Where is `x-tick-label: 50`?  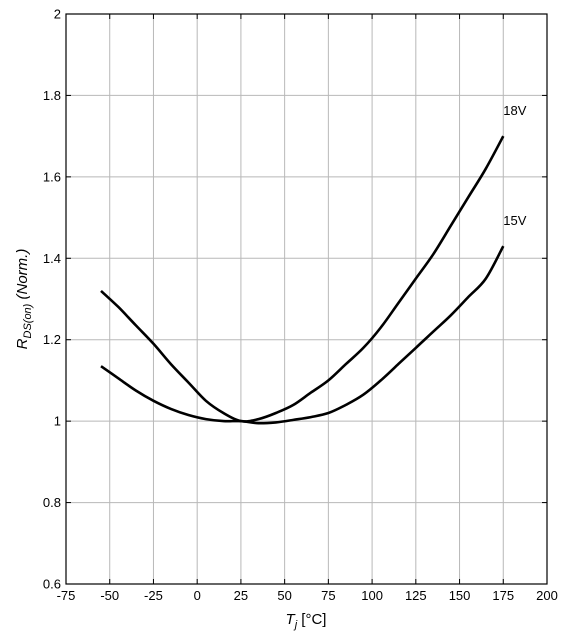
x-tick-label: 50 is located at coordinates (284, 595).